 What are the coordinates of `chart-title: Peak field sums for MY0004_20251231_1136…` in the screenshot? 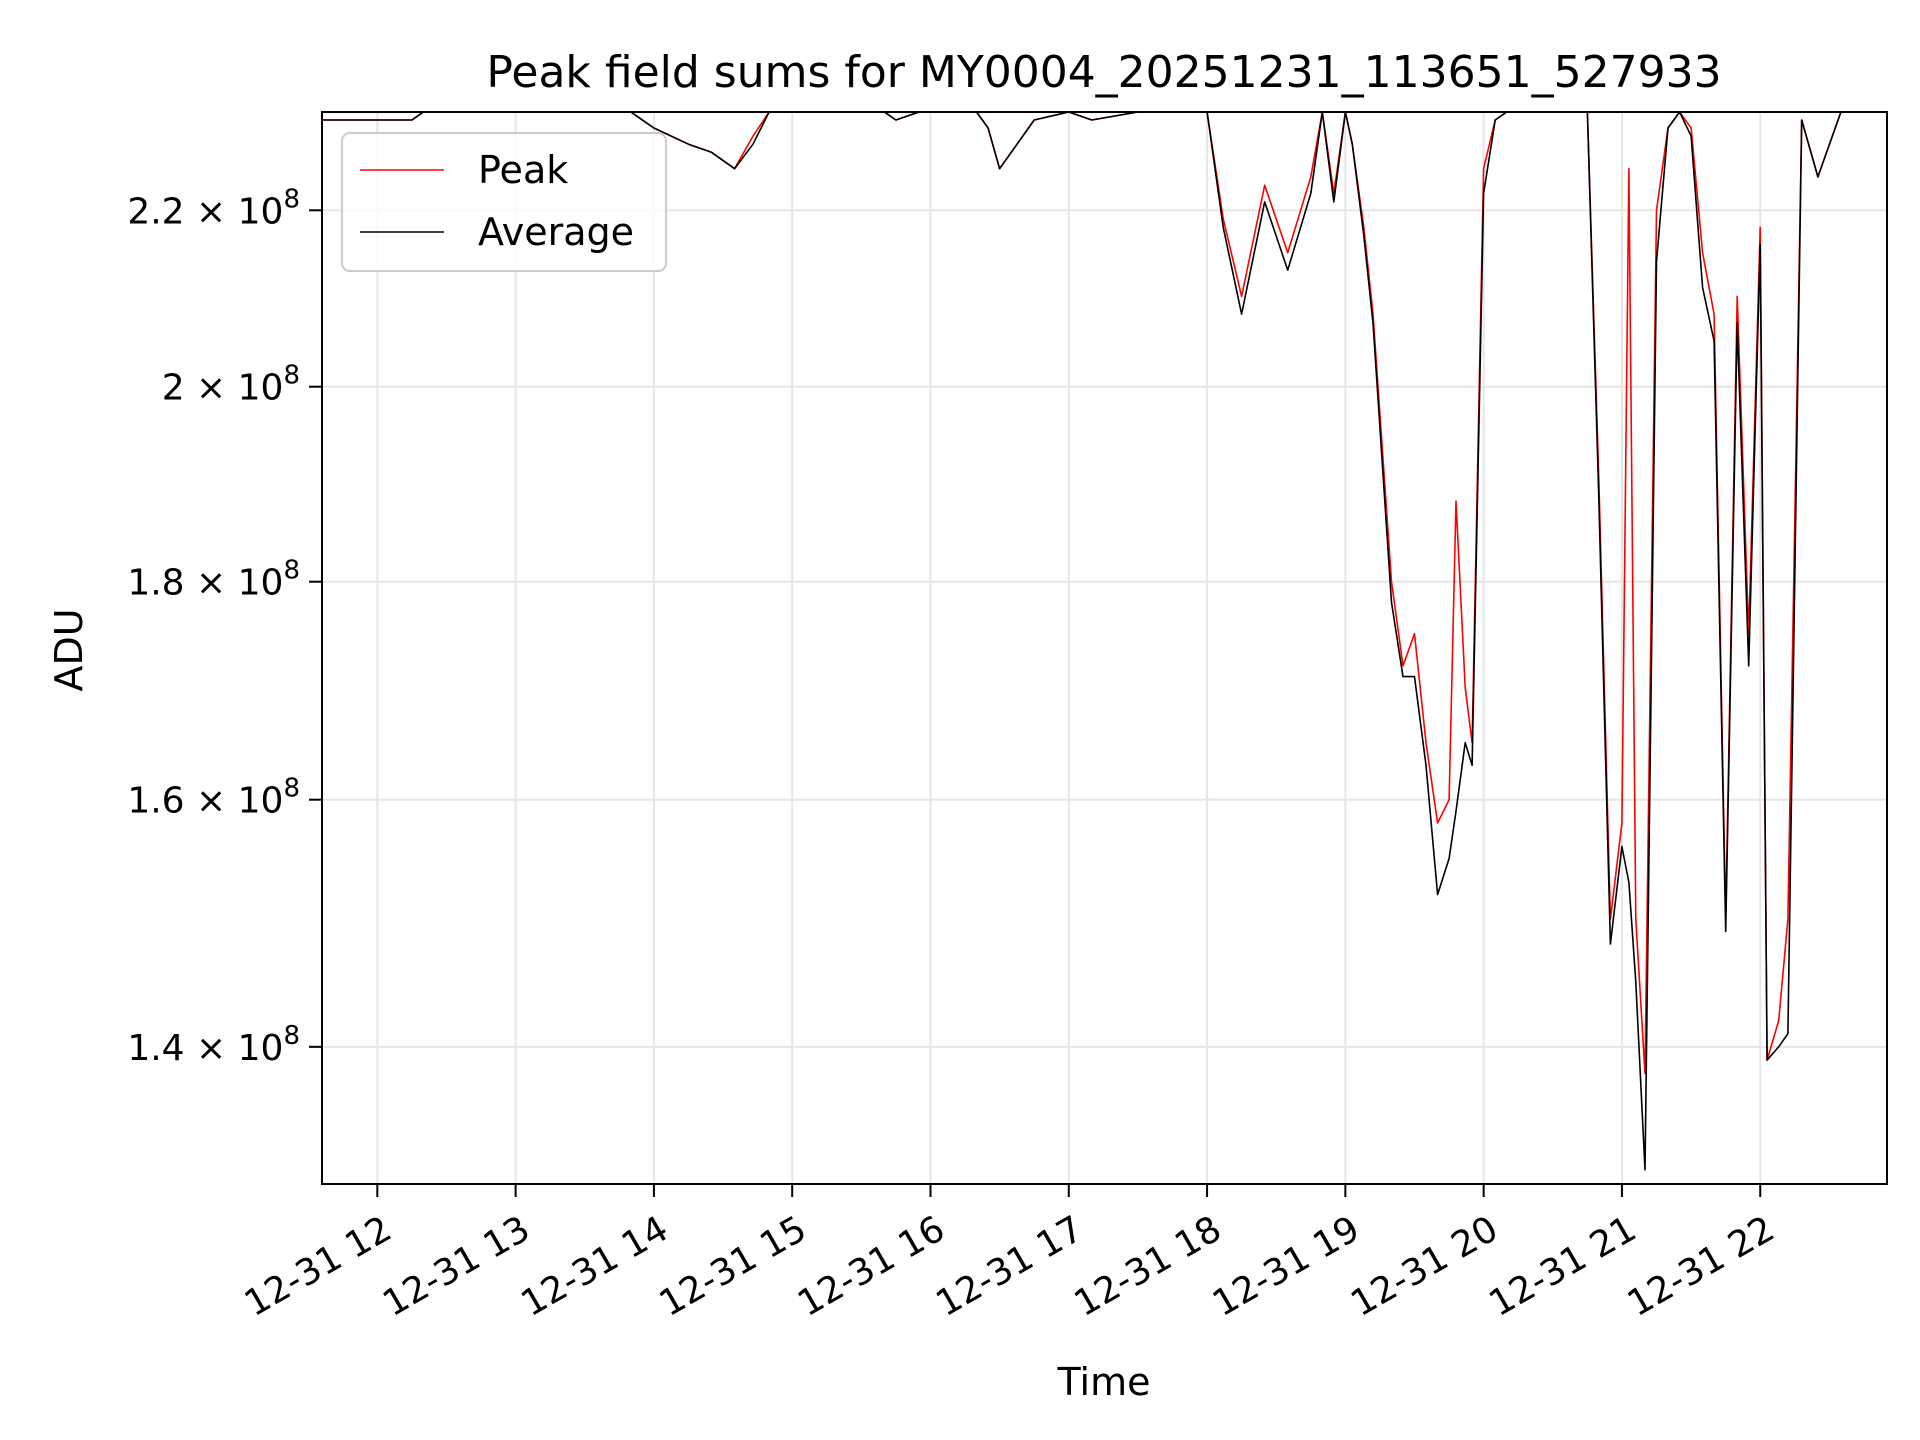 It's located at (1103, 72).